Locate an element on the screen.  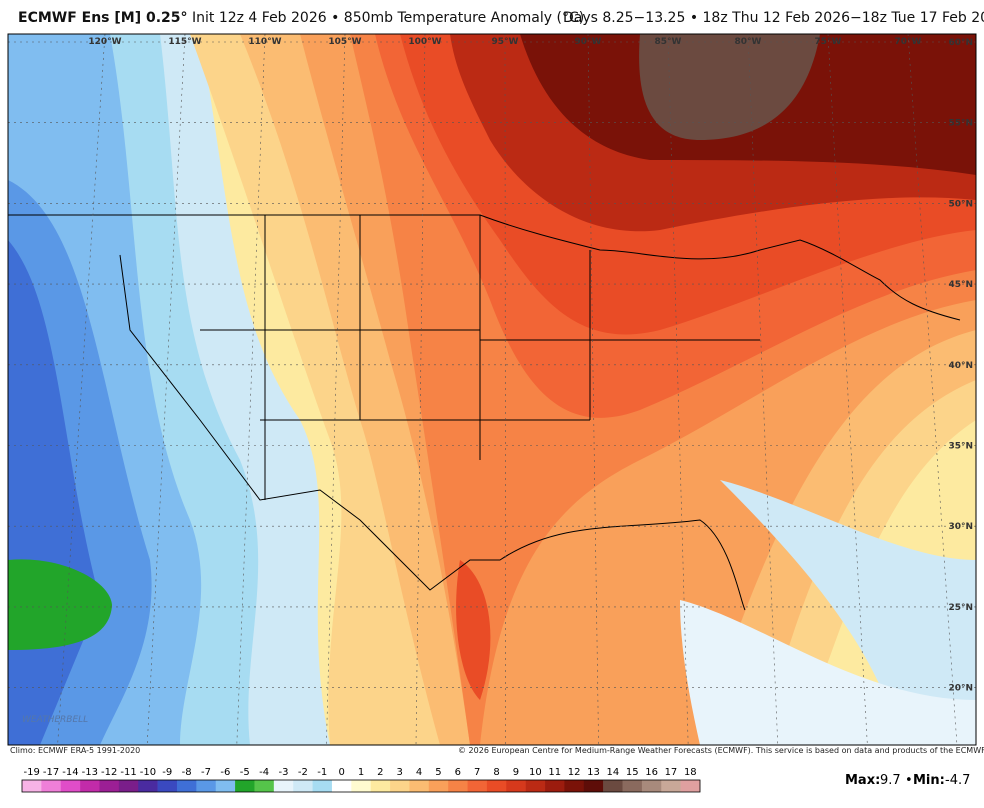
lat-label: 45°N is located at coordinates (960, 285).